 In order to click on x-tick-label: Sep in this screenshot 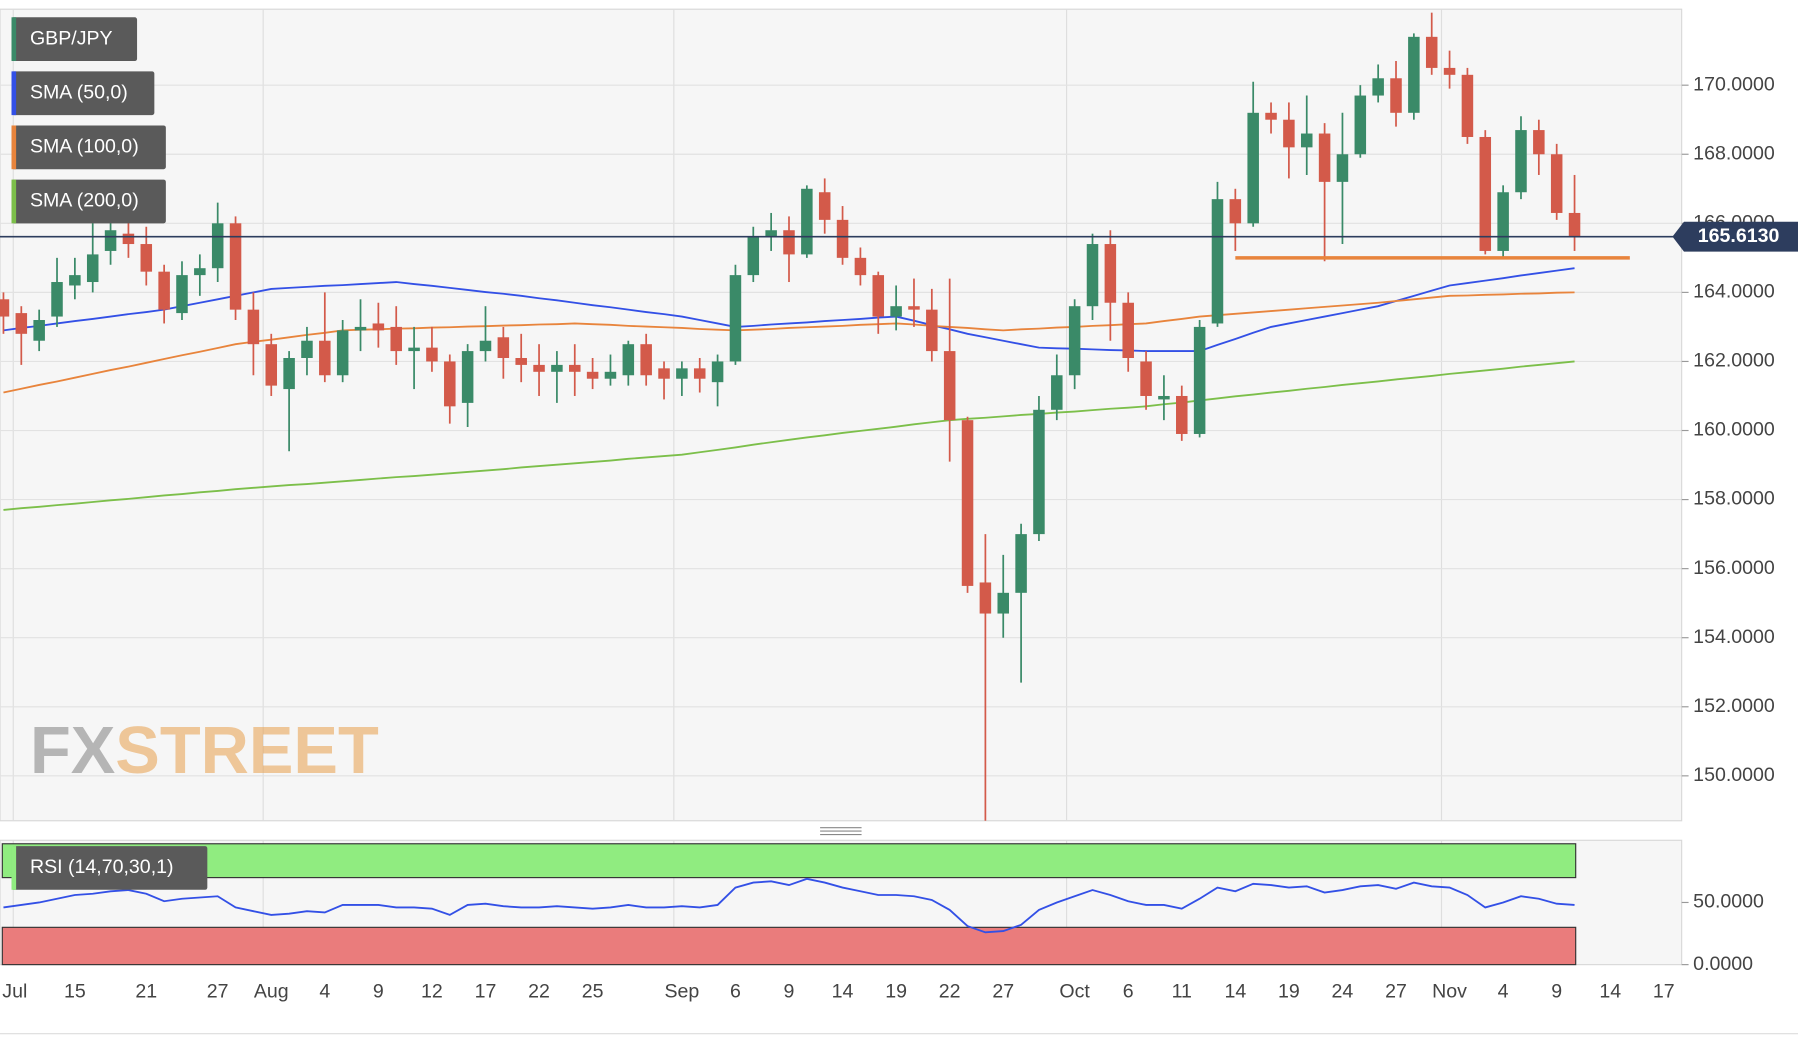, I will do `click(681, 991)`.